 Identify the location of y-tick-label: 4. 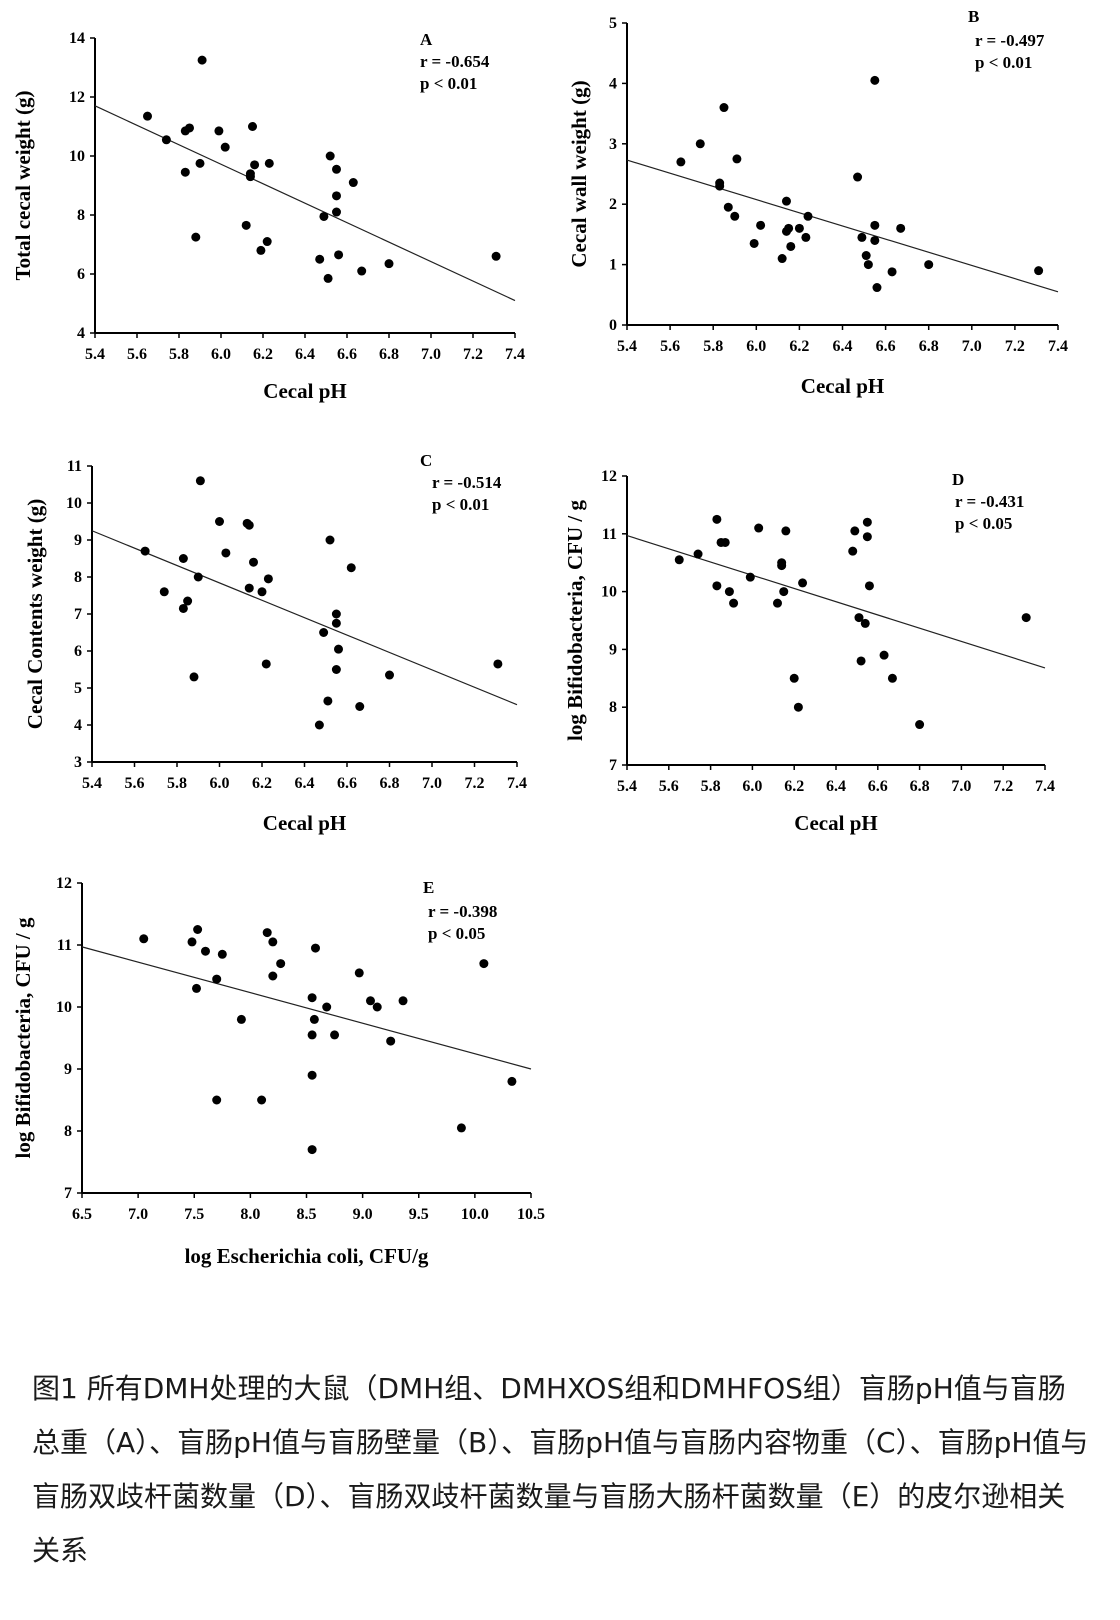
(613, 83).